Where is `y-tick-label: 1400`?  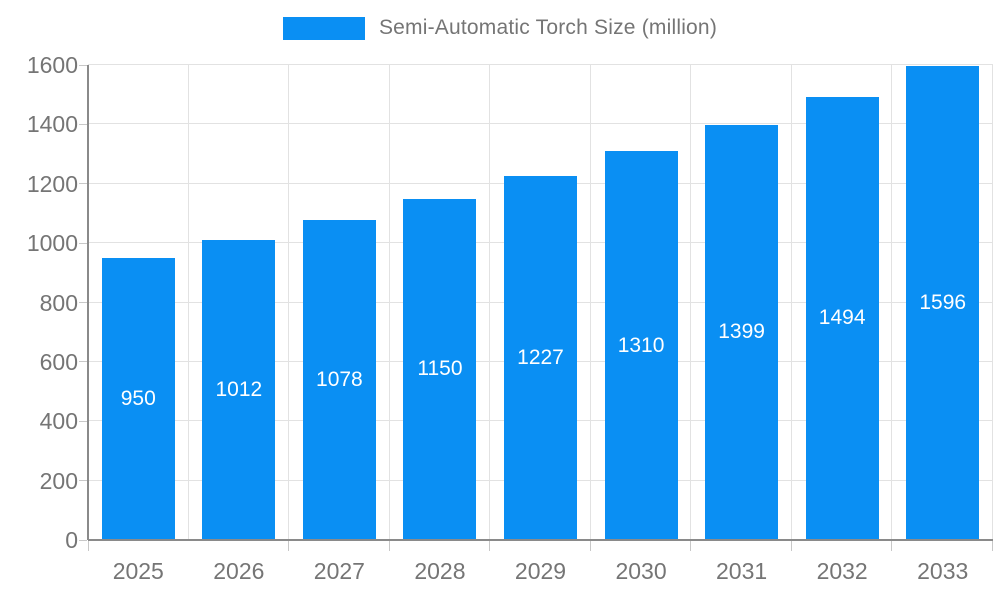 y-tick-label: 1400 is located at coordinates (52, 124).